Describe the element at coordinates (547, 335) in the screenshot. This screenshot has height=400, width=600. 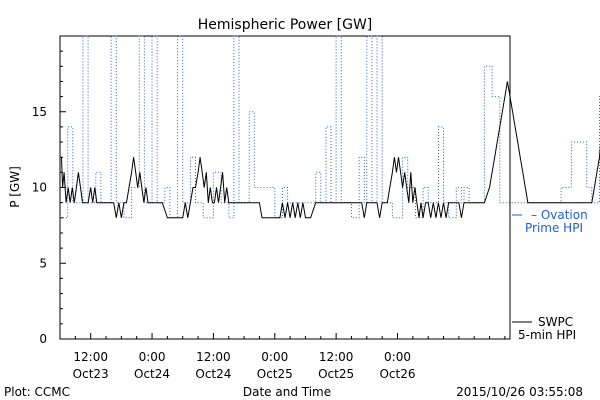
I see `legend-swpc-line2: 5-min HPI` at that location.